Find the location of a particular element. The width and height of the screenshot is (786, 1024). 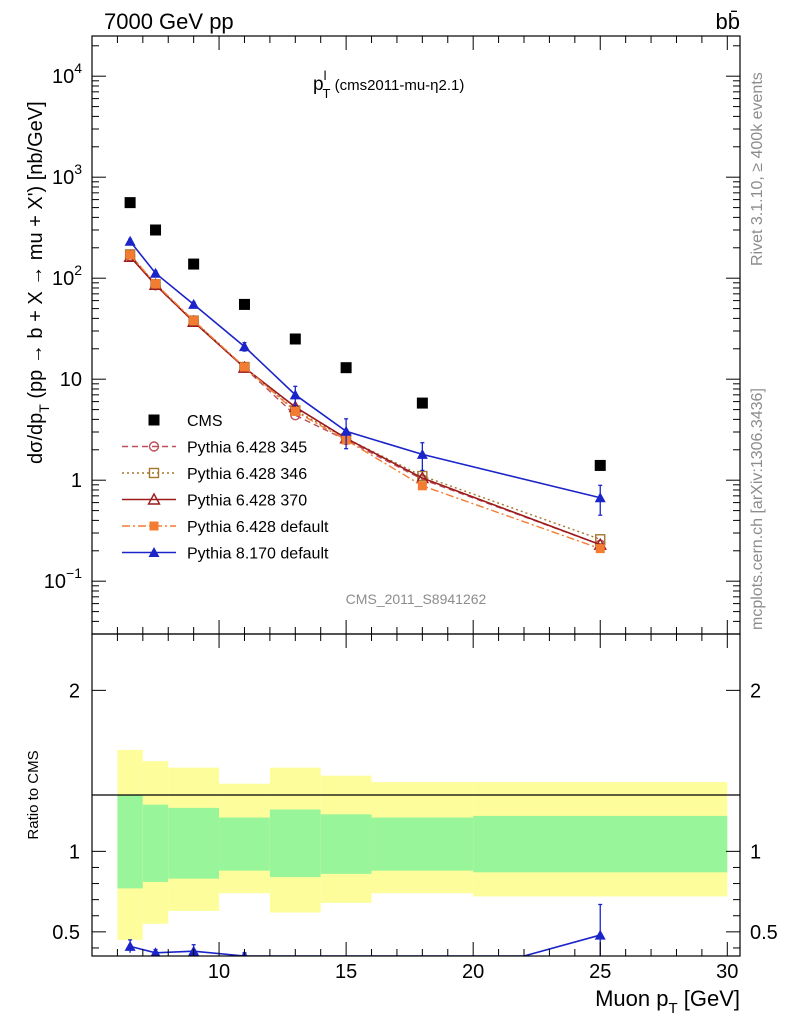

ratio-y-tick-label-right: 0.5 is located at coordinates (764, 933).